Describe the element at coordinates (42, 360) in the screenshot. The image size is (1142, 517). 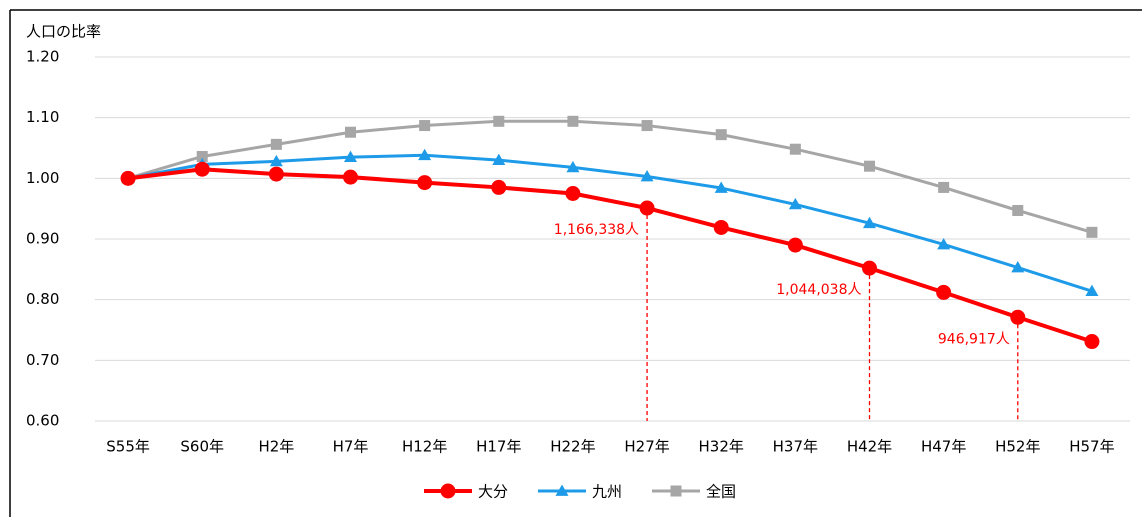
I see `y-tick-label: 0.70` at that location.